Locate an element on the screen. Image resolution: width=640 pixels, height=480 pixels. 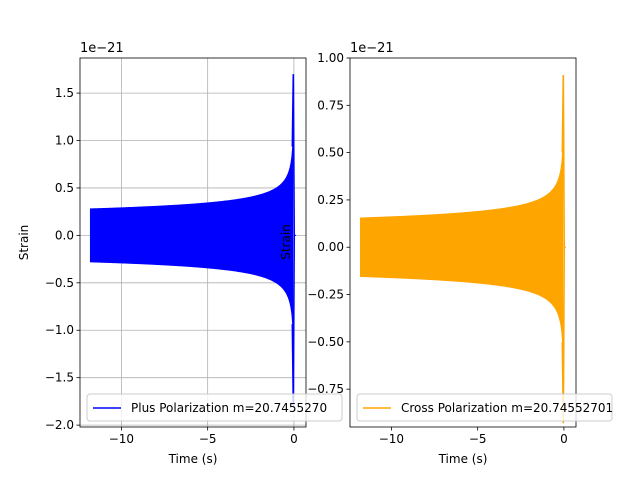
plus-y-tick-label: 1.0 is located at coordinates (64, 141).